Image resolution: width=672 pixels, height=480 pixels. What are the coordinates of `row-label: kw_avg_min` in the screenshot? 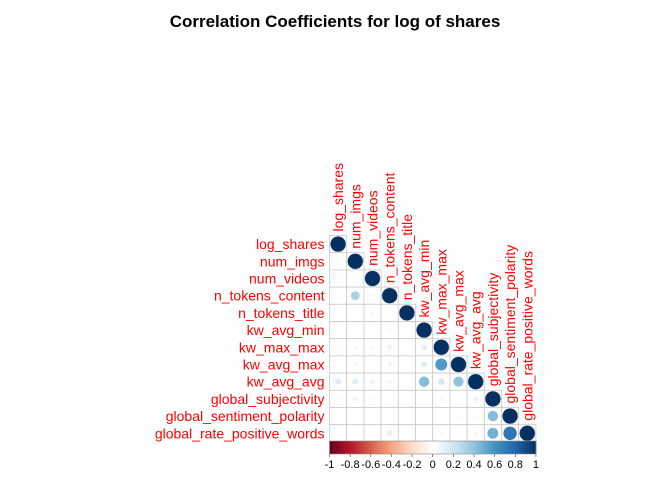 It's located at (286, 330).